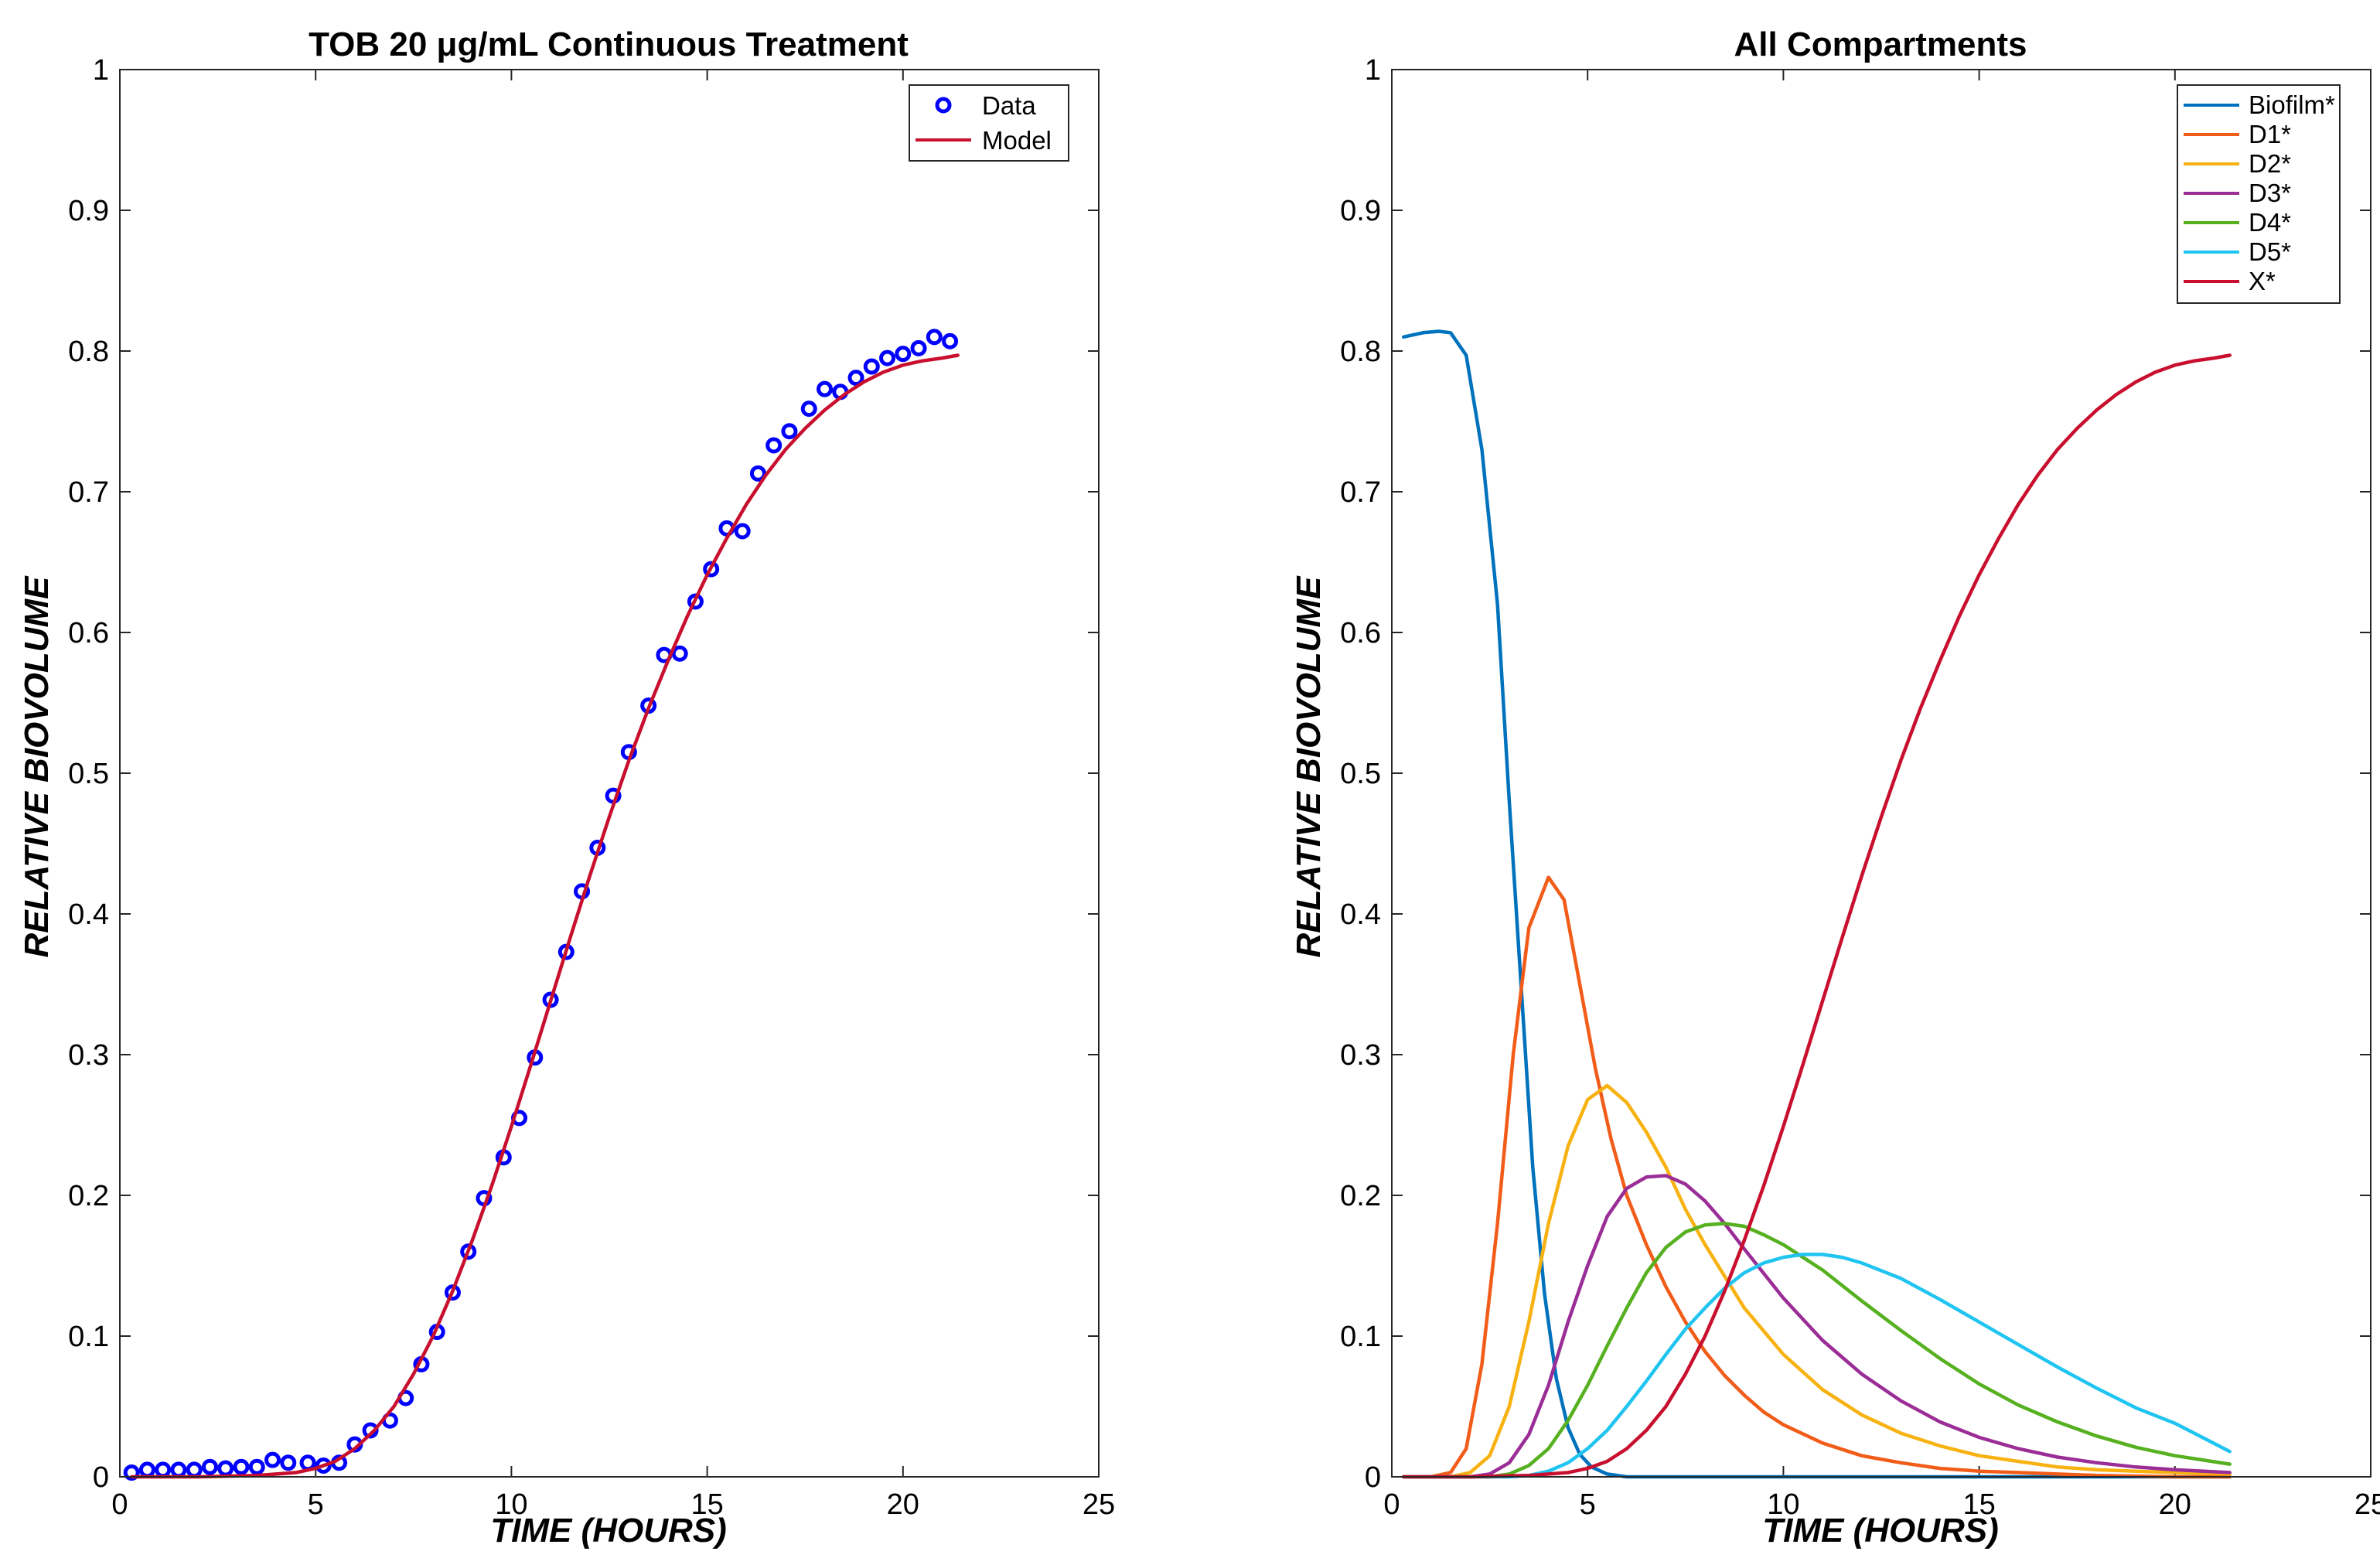 The image size is (2380, 1558). I want to click on legend-label-d3: D3*, so click(2270, 193).